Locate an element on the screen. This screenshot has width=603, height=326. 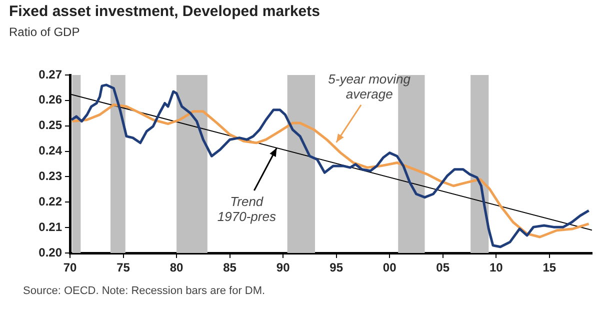
chart-subtitle: Ratio of GDP is located at coordinates (44, 32).